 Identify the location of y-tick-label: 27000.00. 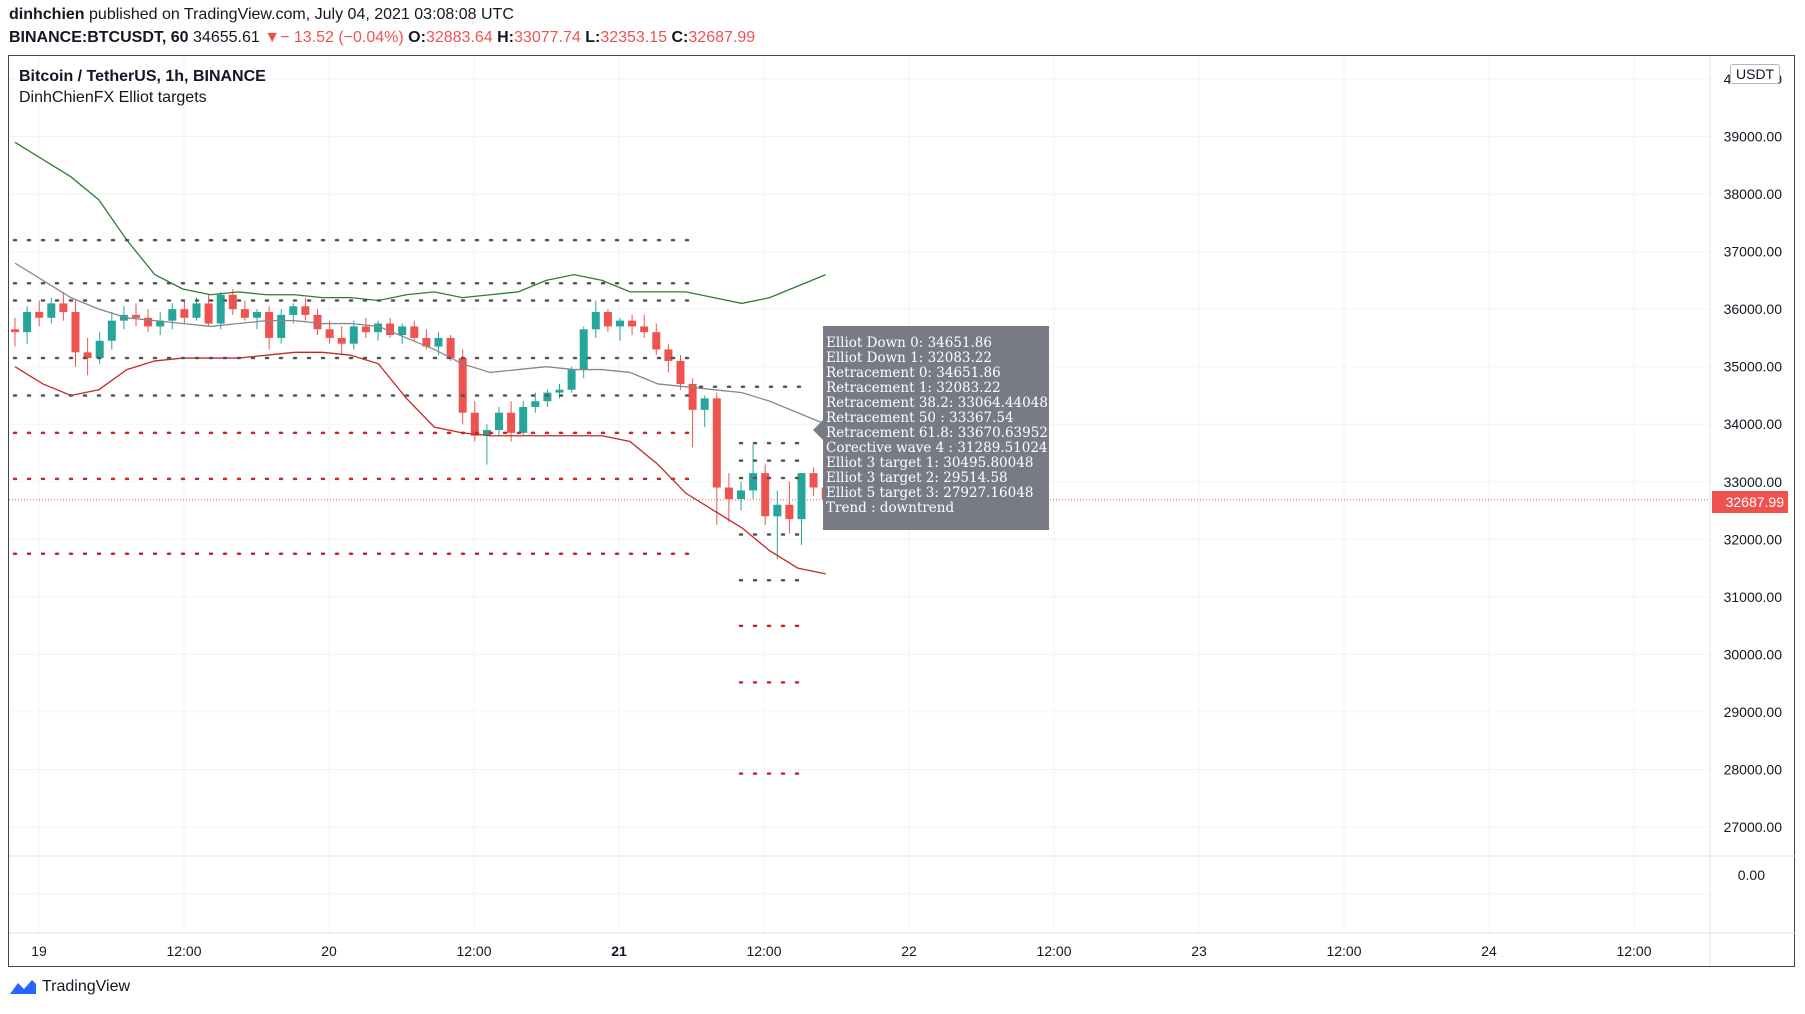
(1753, 827).